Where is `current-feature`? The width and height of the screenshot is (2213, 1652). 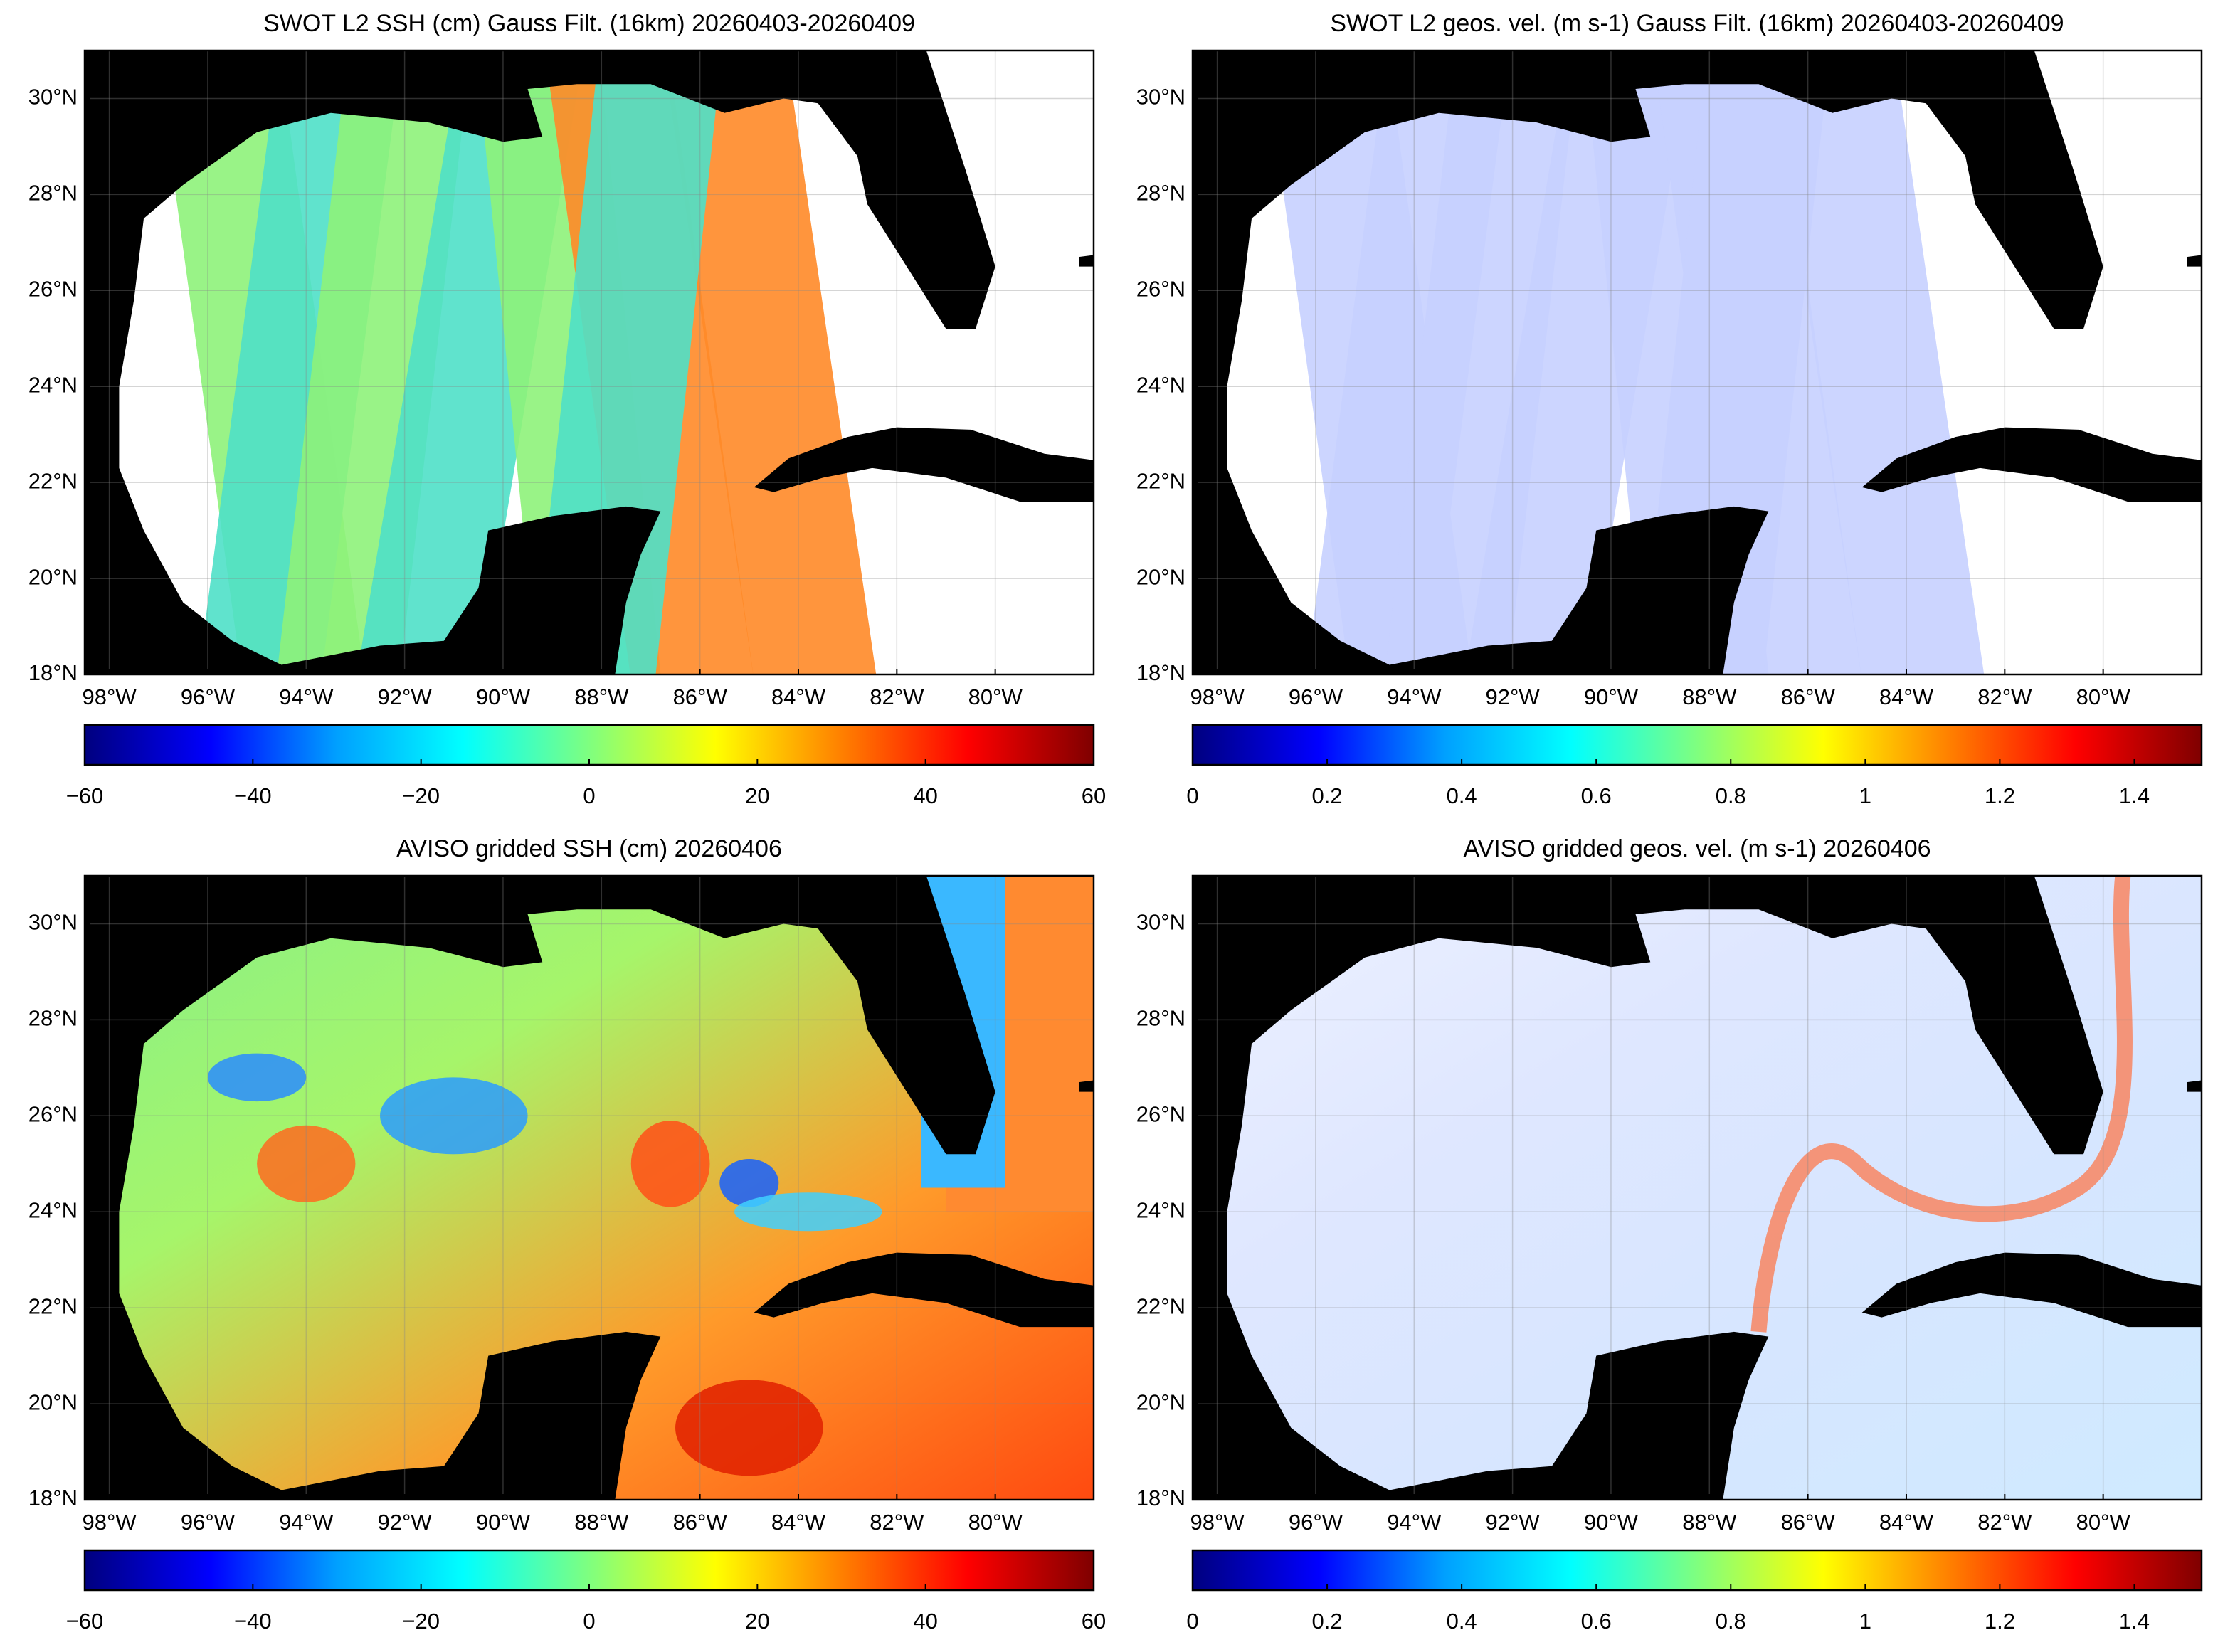 current-feature is located at coordinates (1942, 1104).